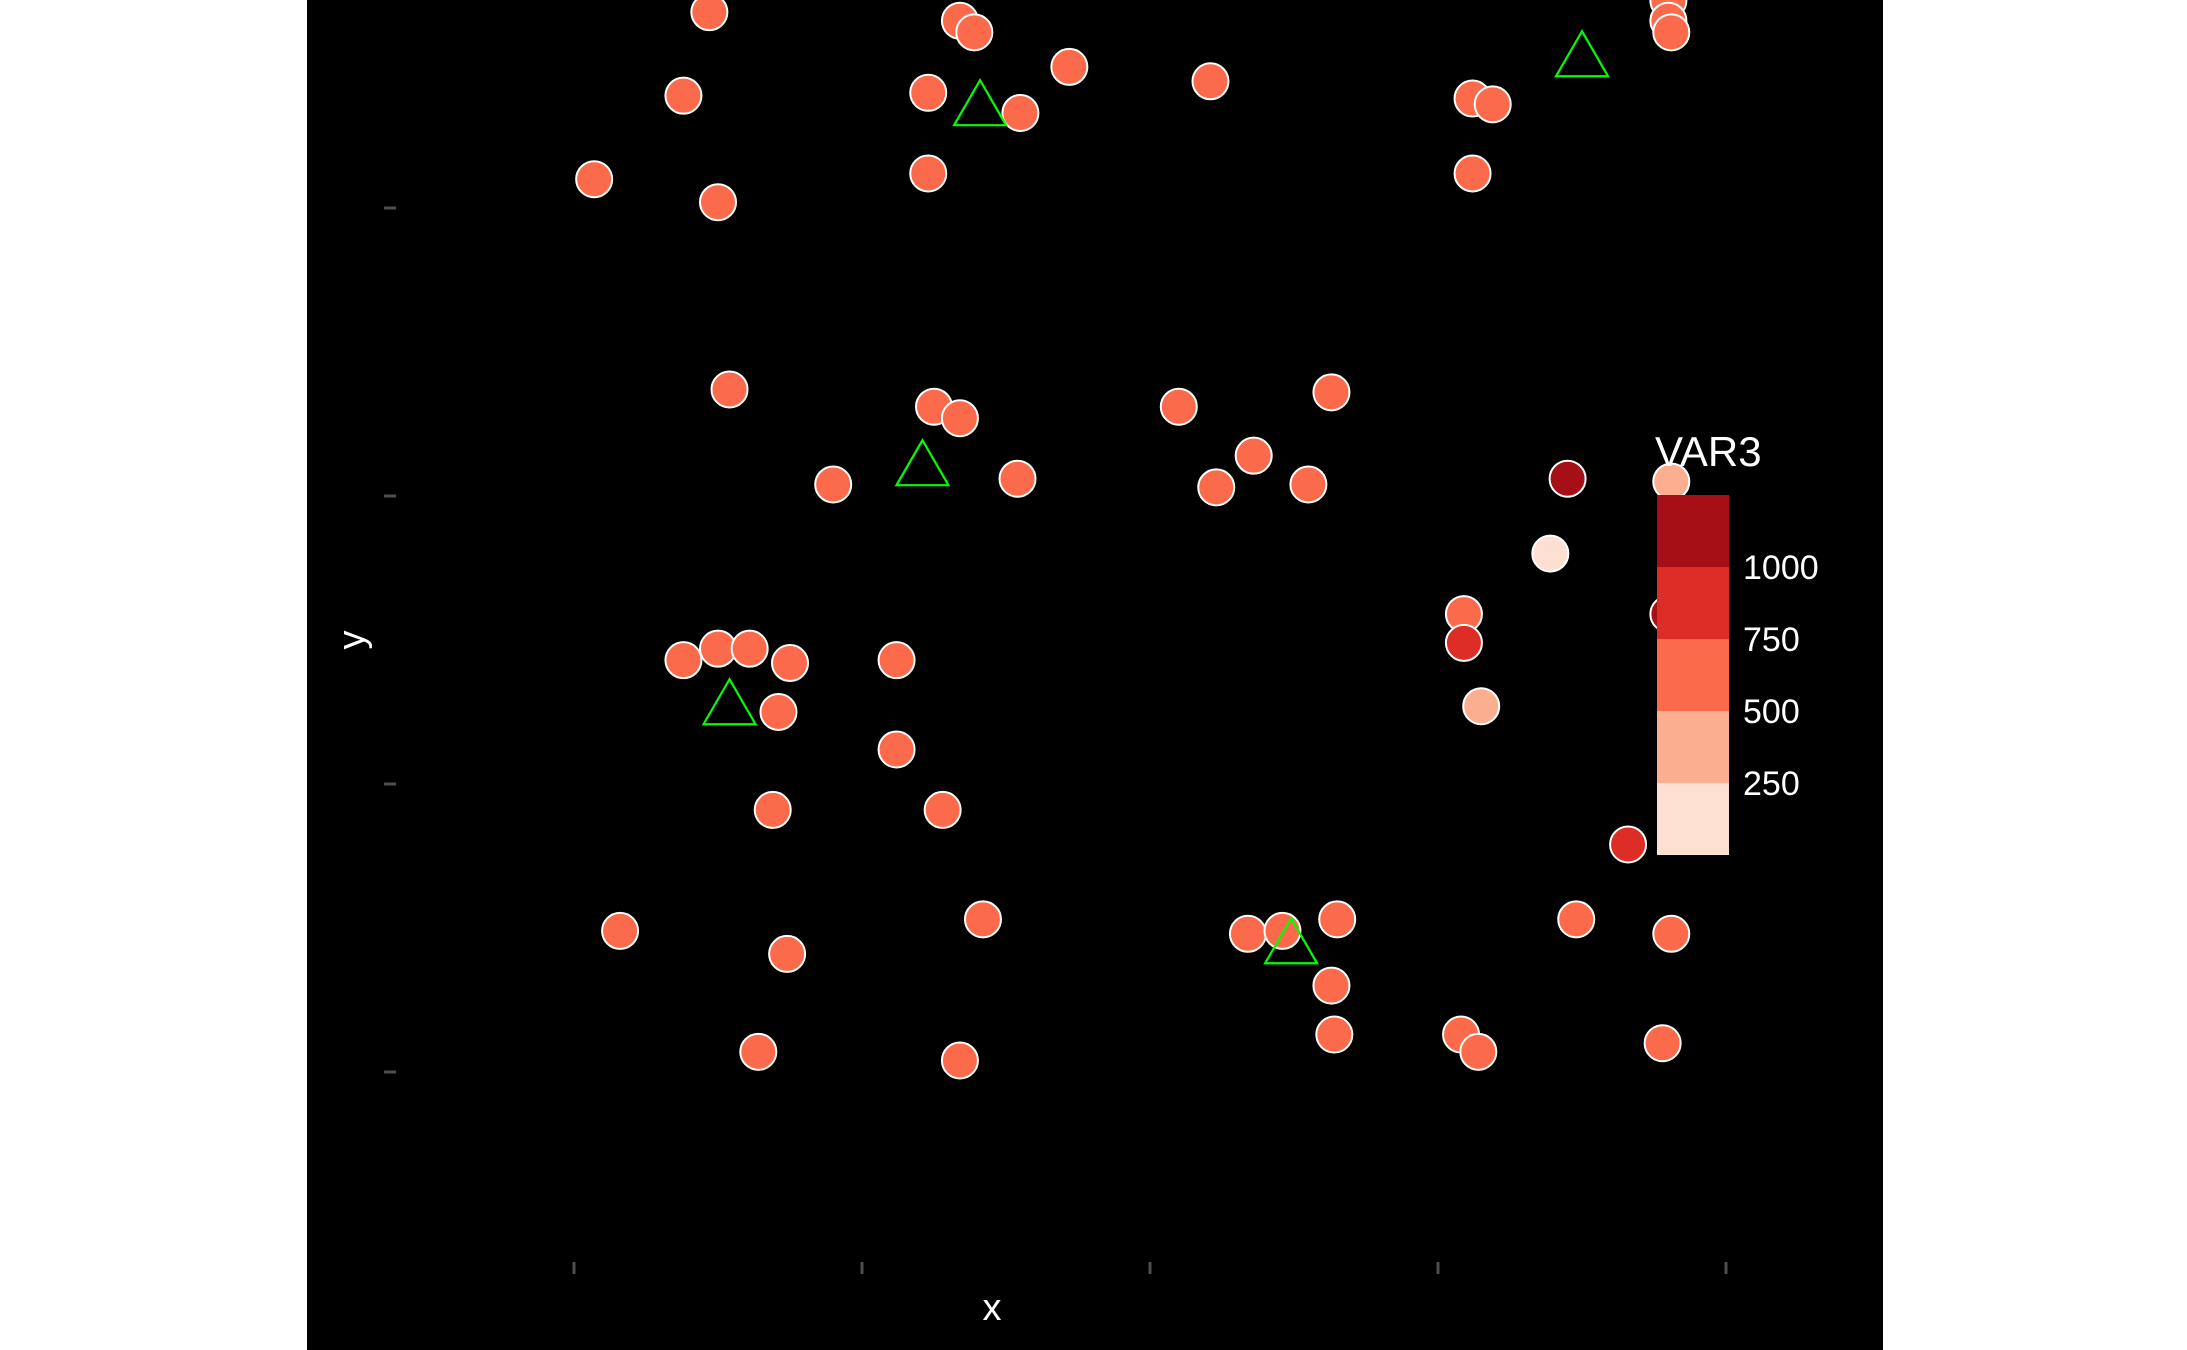  Describe the element at coordinates (1771, 712) in the screenshot. I see `legend-label: 500` at that location.